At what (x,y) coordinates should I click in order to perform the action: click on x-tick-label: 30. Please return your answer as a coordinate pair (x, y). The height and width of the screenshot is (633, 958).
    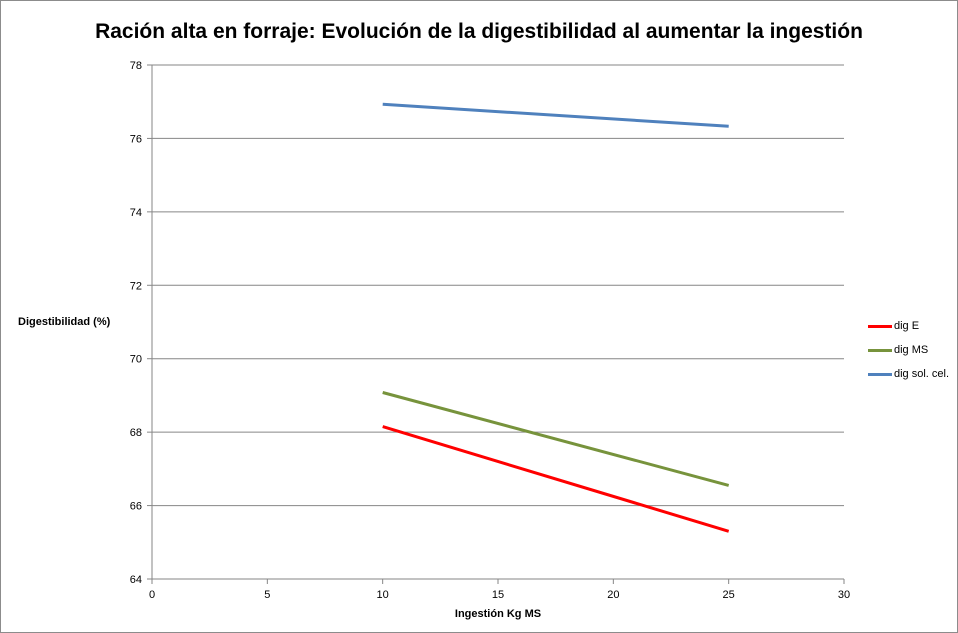
    Looking at the image, I should click on (844, 595).